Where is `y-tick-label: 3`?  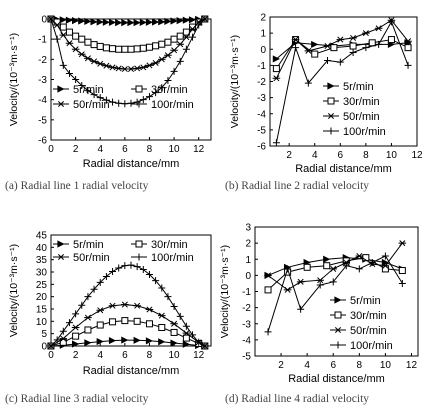 y-tick-label: 3 is located at coordinates (248, 228).